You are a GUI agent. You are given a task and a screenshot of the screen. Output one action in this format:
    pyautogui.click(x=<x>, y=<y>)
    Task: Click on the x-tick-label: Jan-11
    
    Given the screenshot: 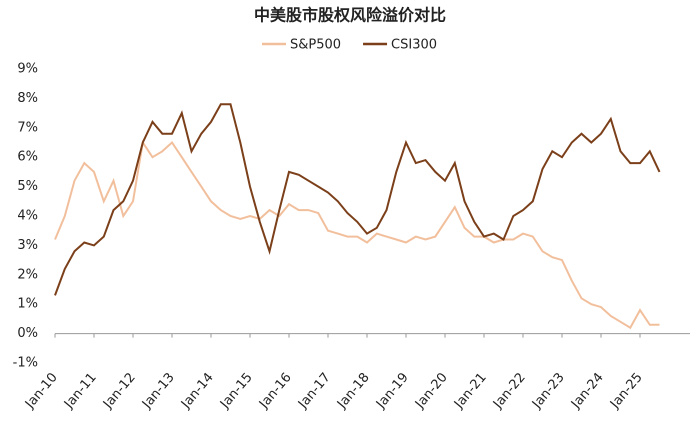 What is the action you would take?
    pyautogui.click(x=80, y=391)
    